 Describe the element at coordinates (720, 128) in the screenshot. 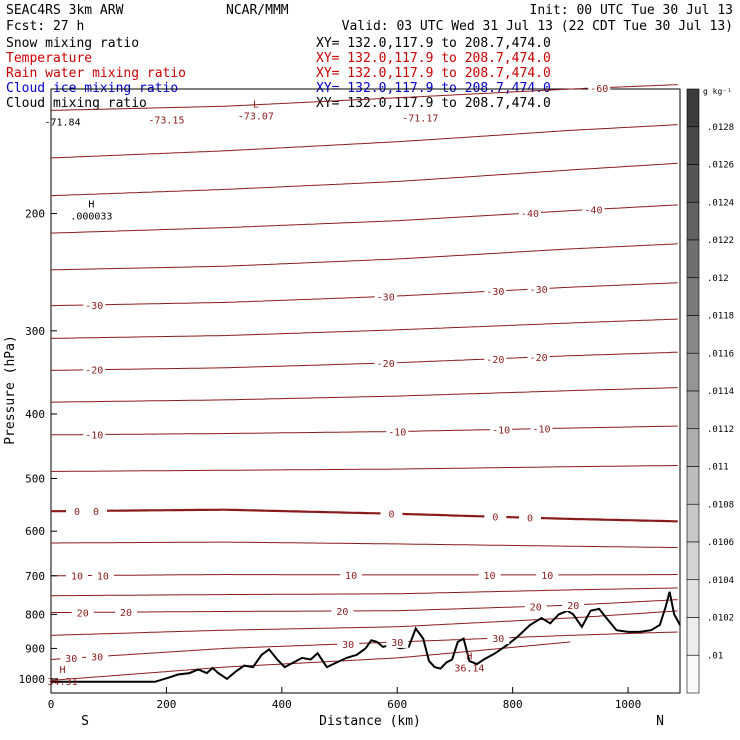

I see `colorbar-label: .0128` at that location.